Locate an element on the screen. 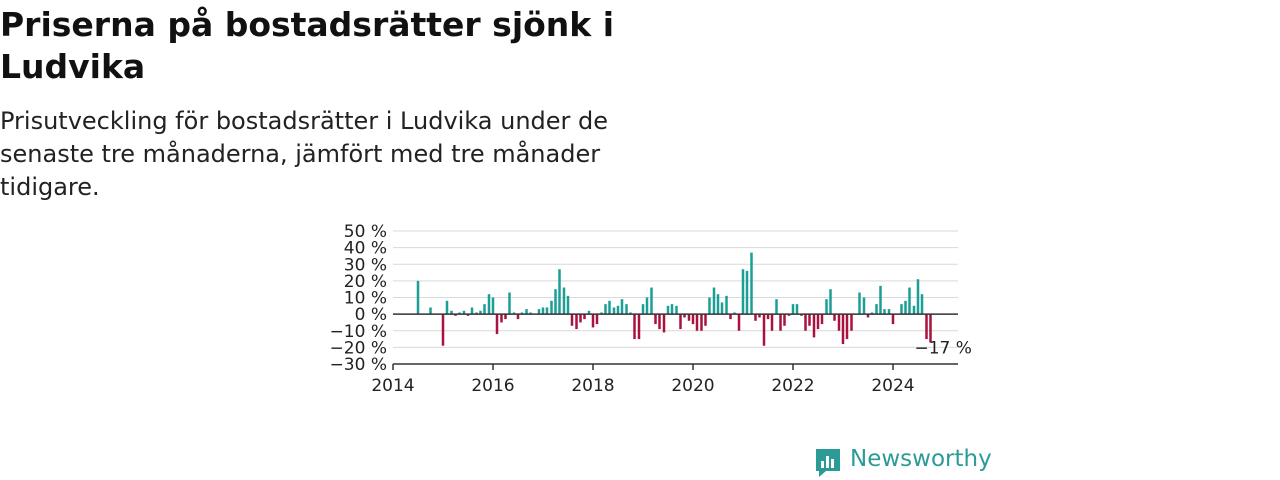 The width and height of the screenshot is (1280, 480). x-tick-label: 2018 is located at coordinates (592, 386).